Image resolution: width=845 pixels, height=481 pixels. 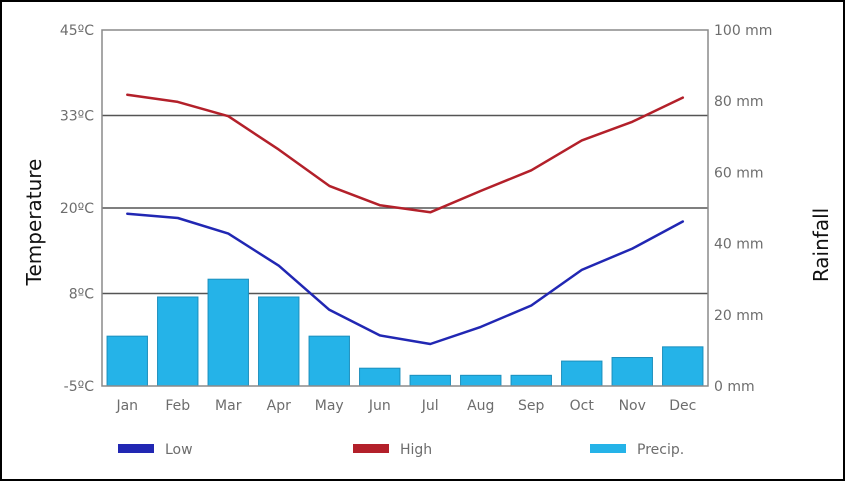 What do you see at coordinates (739, 245) in the screenshot?
I see `rainfall-tick-label: 40 mm` at bounding box center [739, 245].